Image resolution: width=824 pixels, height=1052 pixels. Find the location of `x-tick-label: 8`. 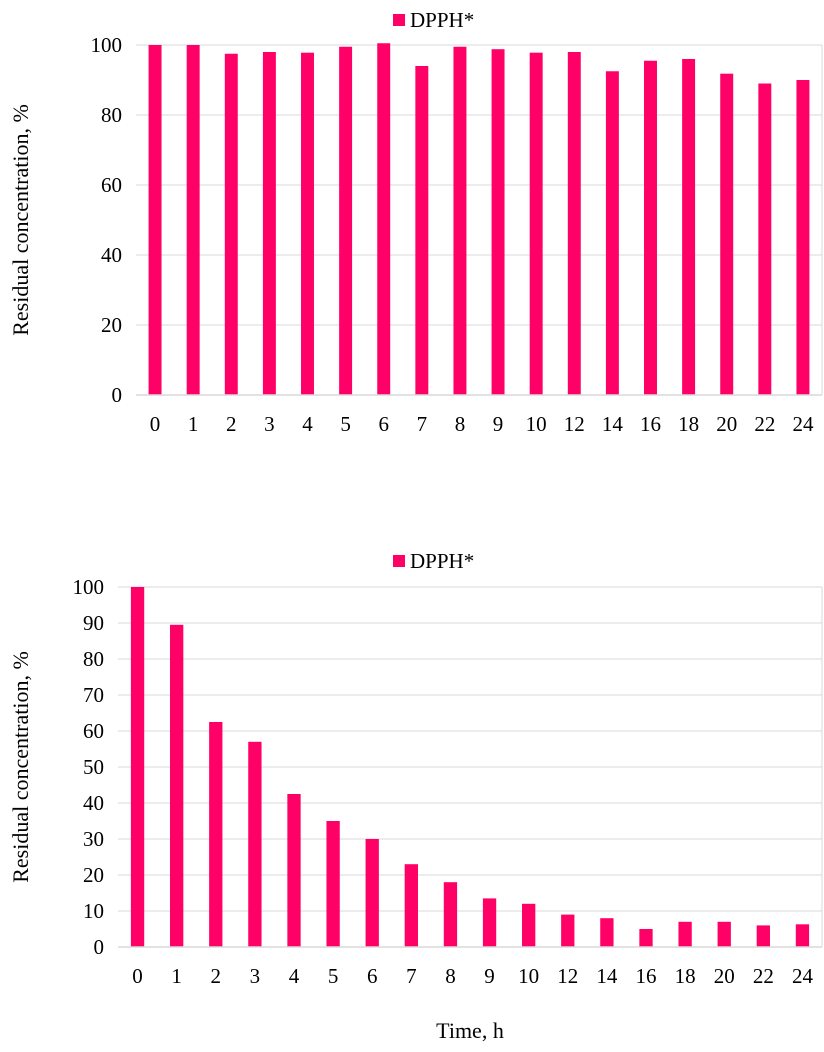

x-tick-label: 8 is located at coordinates (450, 976).